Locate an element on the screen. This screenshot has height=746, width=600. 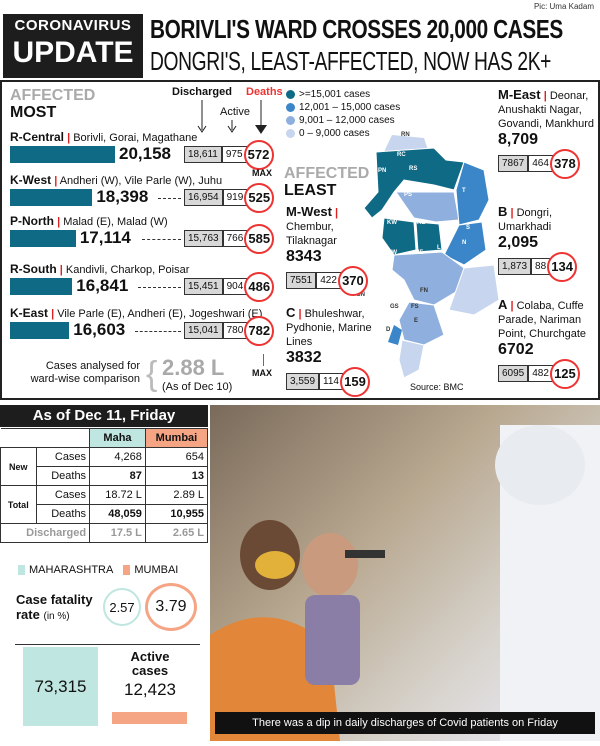
map-ward-label: GN is located at coordinates (360, 295).